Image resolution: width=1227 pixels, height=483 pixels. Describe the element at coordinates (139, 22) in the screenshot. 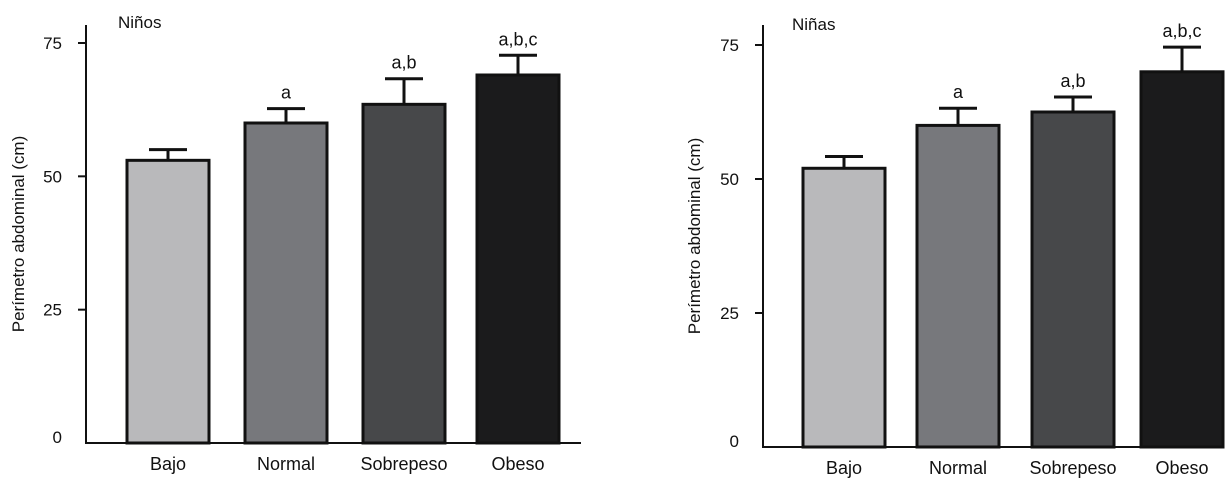

I see `panel-title: Niños` at that location.